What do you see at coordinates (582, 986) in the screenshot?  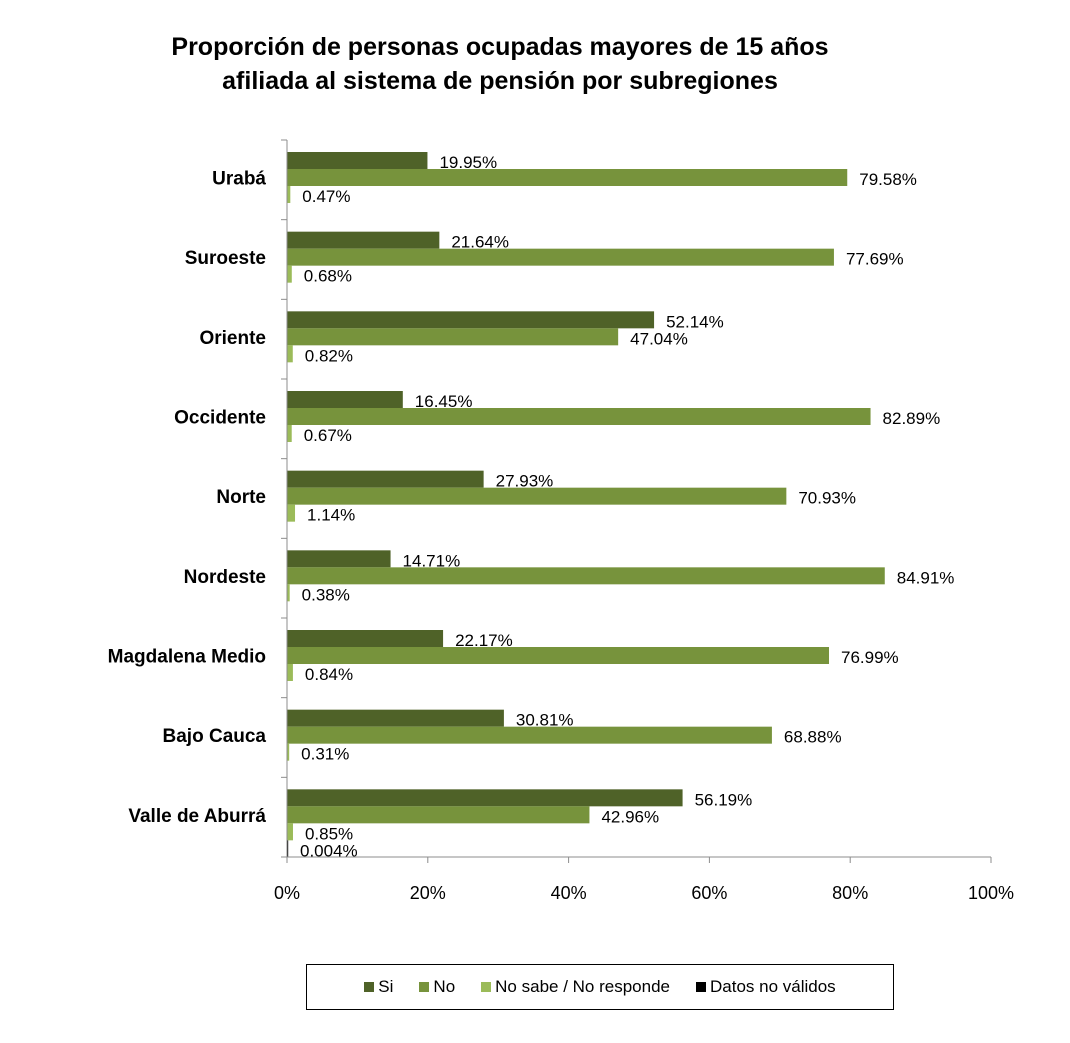 I see `legend-label: No sabe / No responde` at bounding box center [582, 986].